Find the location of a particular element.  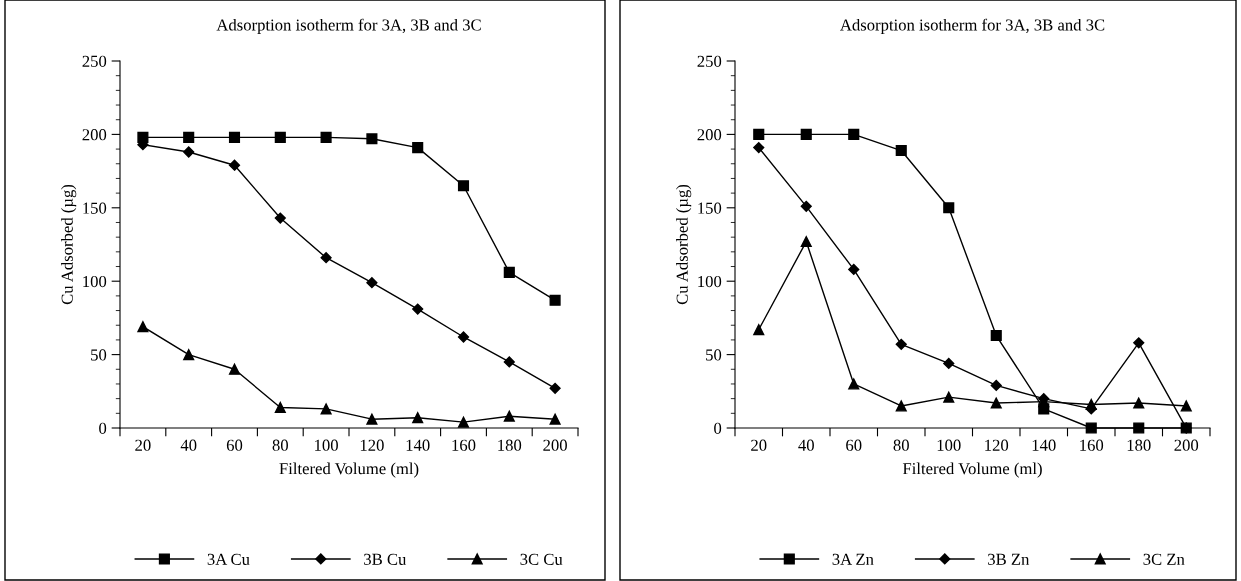

legend-label: 3C Cu is located at coordinates (541, 559).